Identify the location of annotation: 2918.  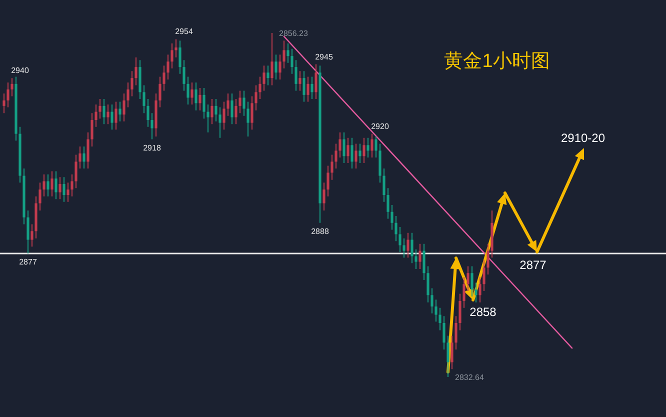
(152, 147).